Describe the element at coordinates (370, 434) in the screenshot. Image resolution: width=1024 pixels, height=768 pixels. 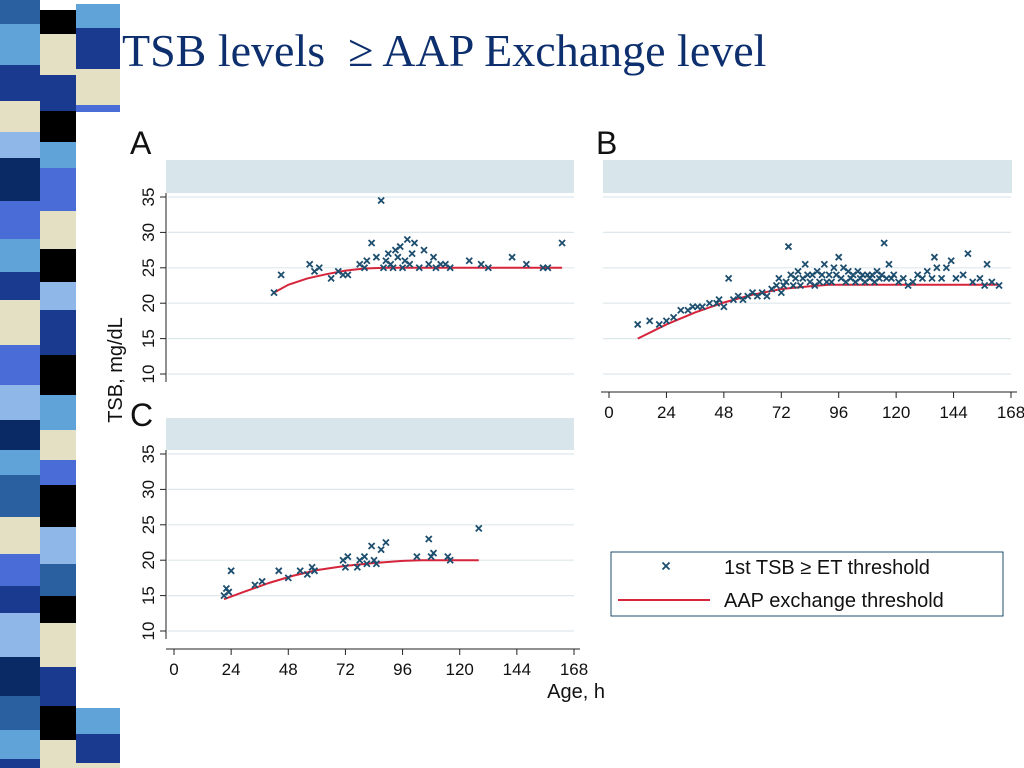
I see `panel-header-c` at that location.